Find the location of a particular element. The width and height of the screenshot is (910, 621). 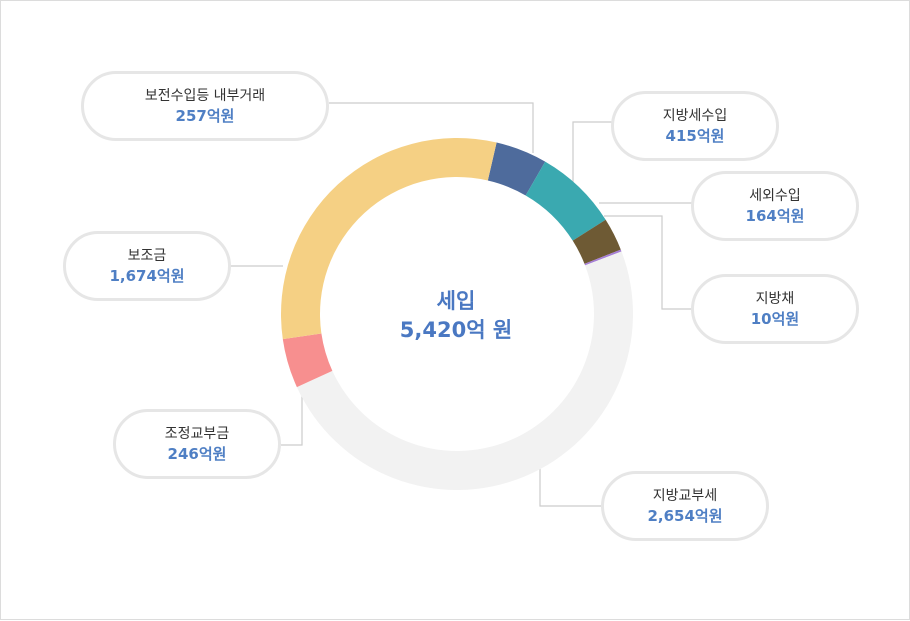

callout-adjustment-grant: 조정교부금 246억원 is located at coordinates (197, 444).